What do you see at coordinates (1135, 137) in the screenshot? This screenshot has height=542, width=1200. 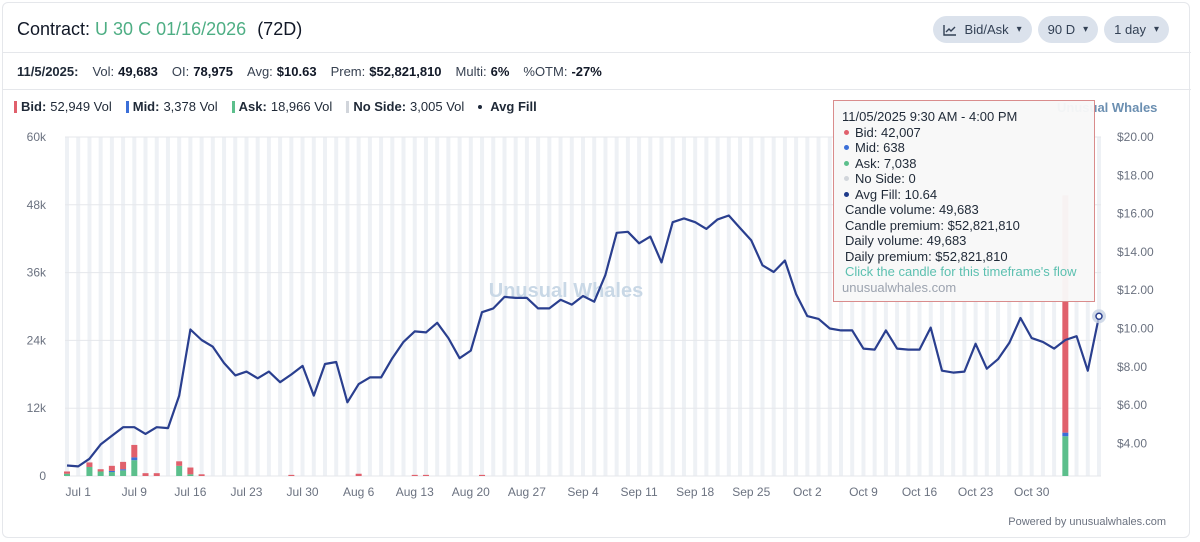 I see `y-right-tick-label: $20.00` at bounding box center [1135, 137].